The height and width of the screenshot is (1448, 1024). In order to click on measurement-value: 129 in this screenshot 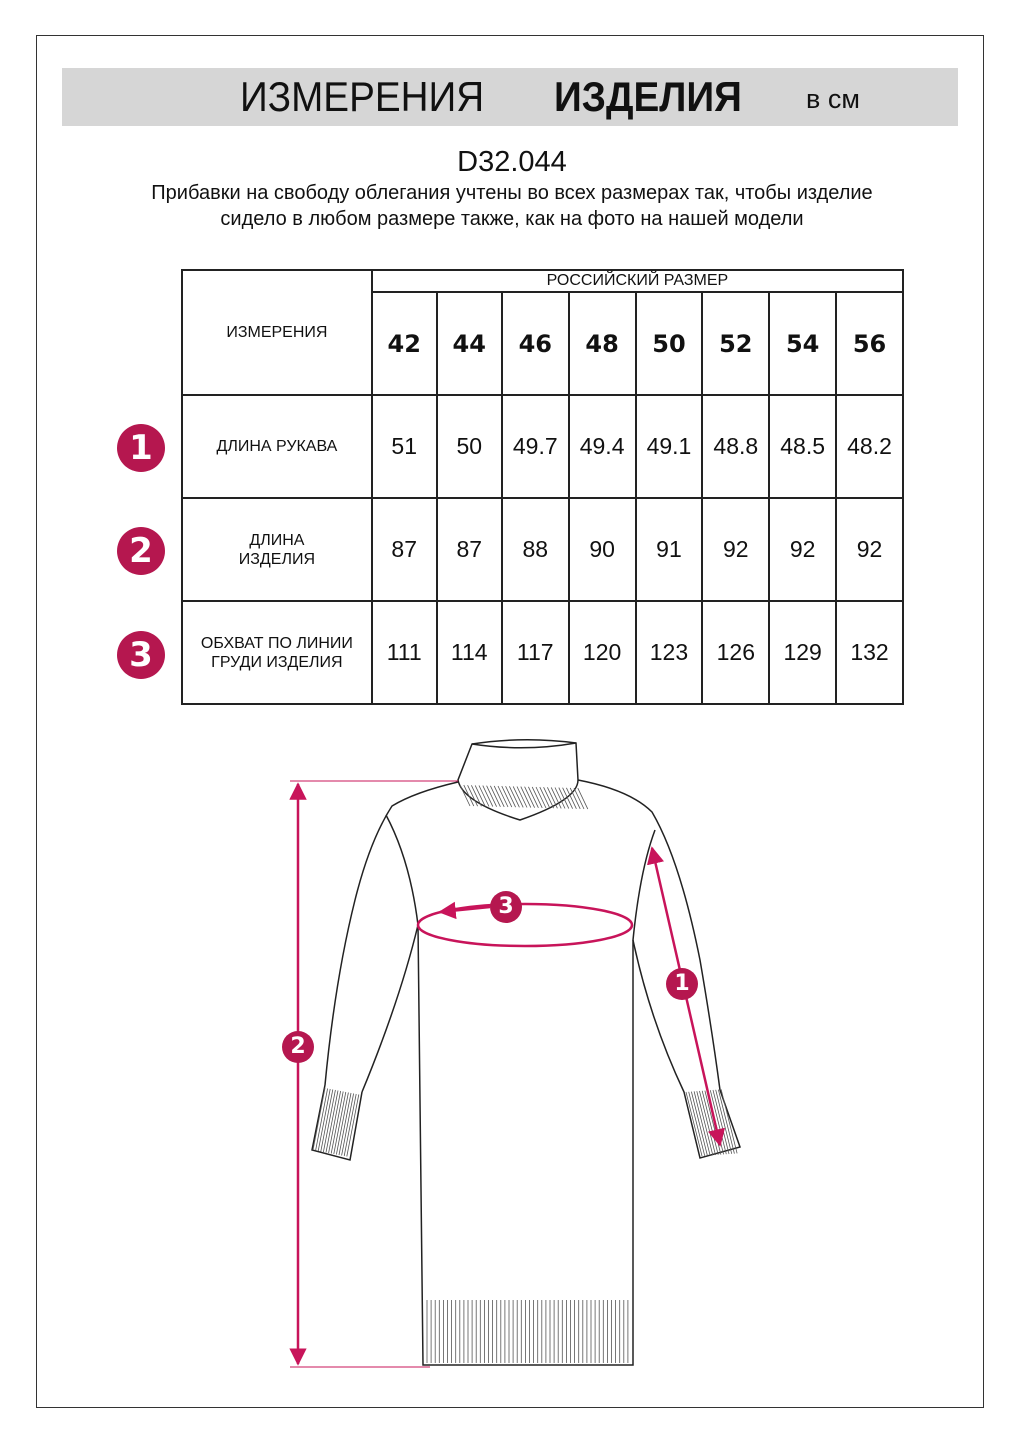, I will do `click(803, 652)`.